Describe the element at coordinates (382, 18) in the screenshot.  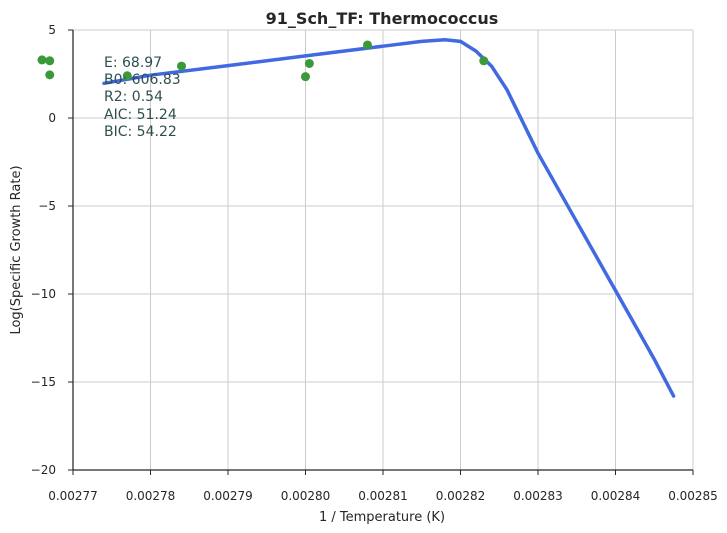
I see `chart-title: 91_Sch_TF: Thermococcus` at that location.